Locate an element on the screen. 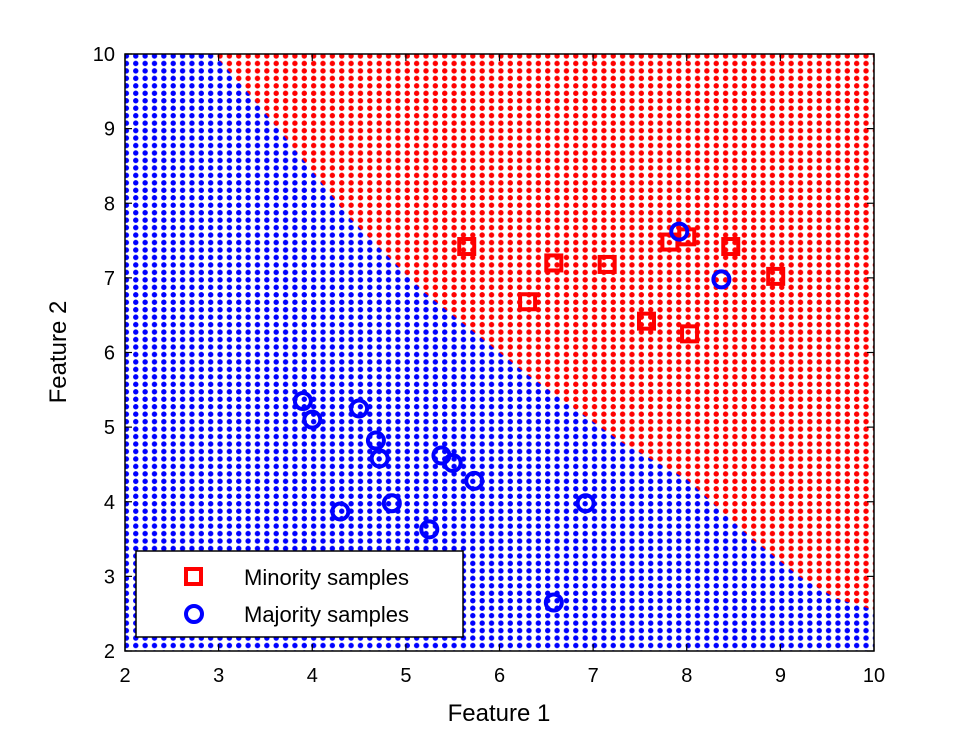 This screenshot has height=734, width=962. y-tick-label: 7 is located at coordinates (109, 279).